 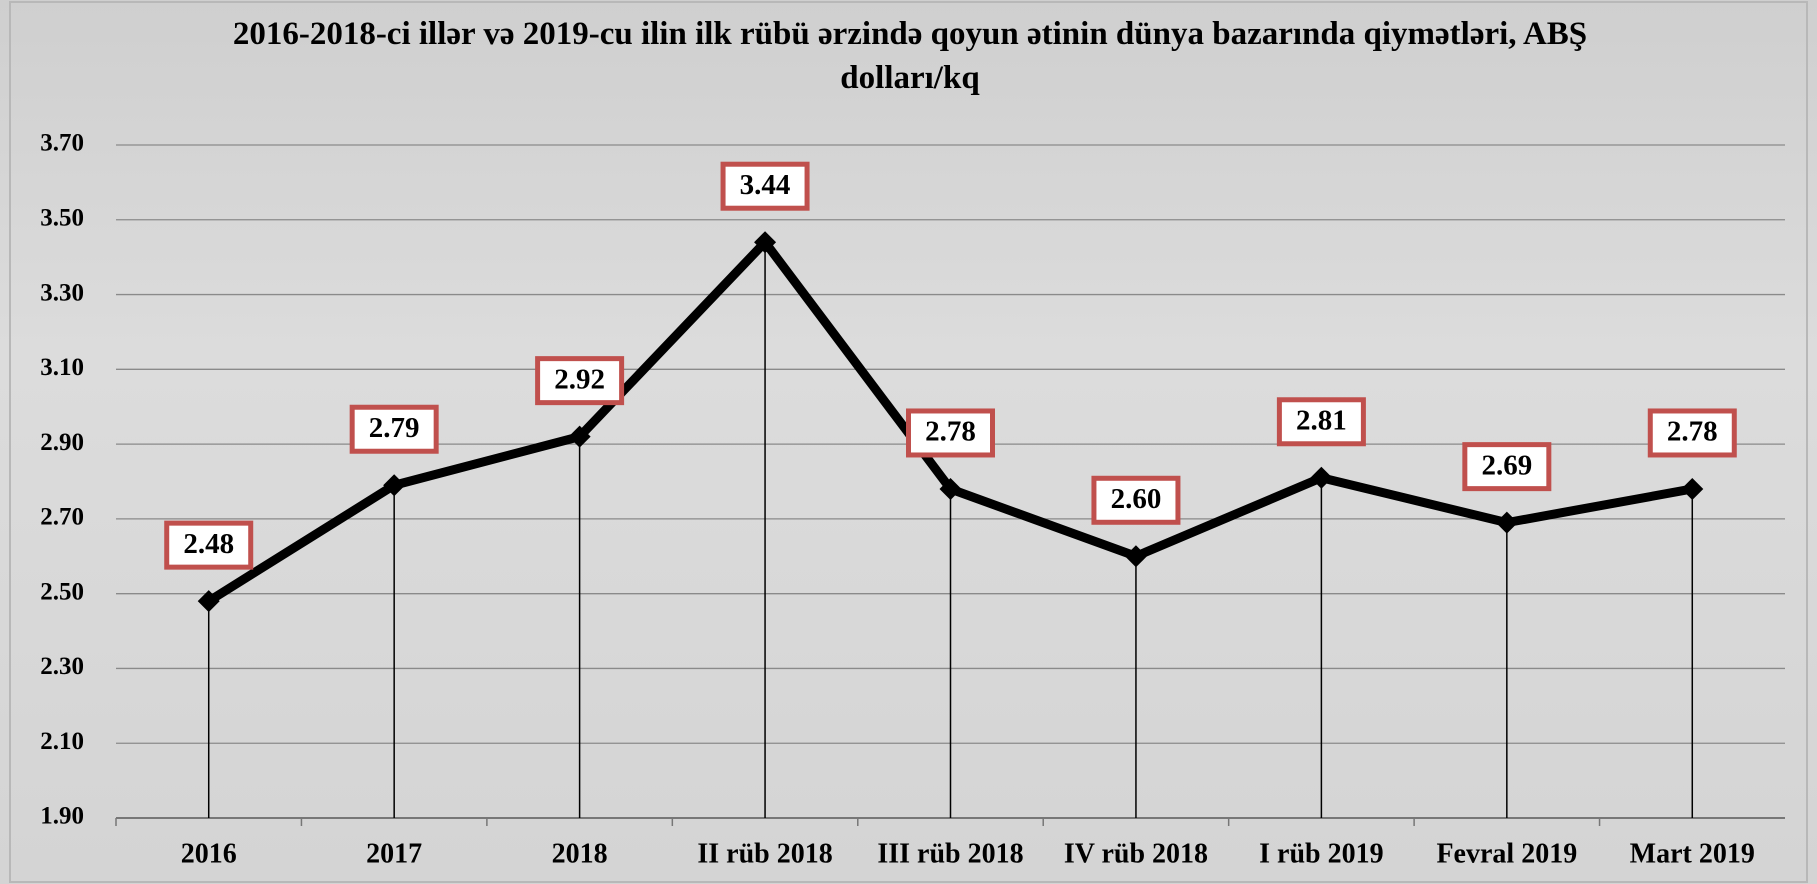 What do you see at coordinates (1136, 853) in the screenshot?
I see `x-tick-label: IV rüb 2018` at bounding box center [1136, 853].